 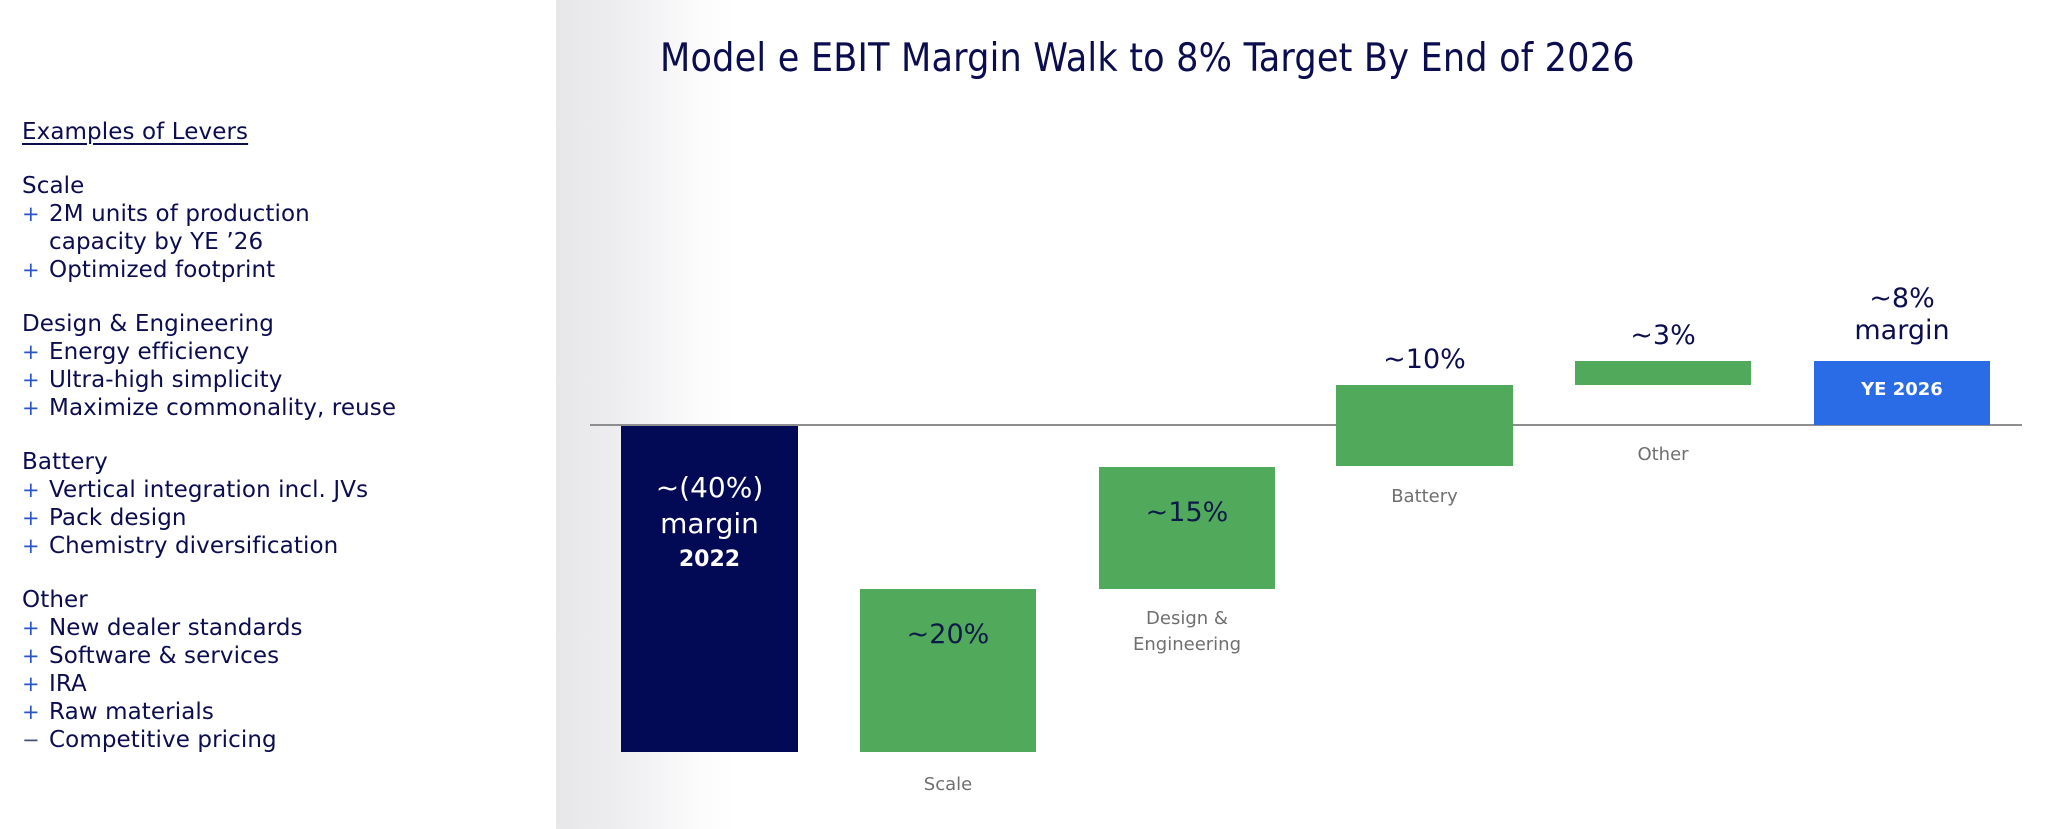 I want to click on bar-scale-value: ~20%, so click(x=948, y=634).